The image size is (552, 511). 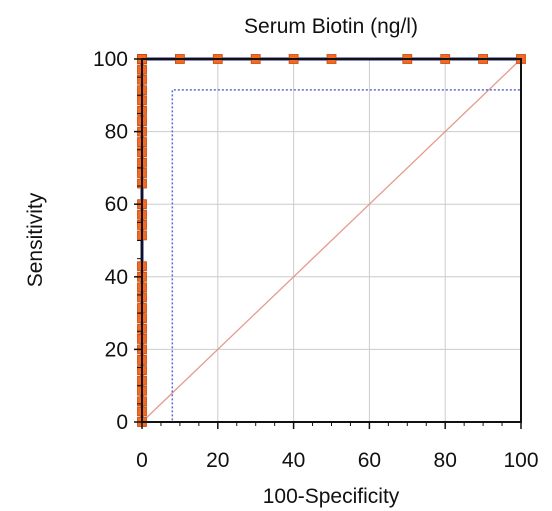 I want to click on x-tick-label: 0, so click(x=142, y=460).